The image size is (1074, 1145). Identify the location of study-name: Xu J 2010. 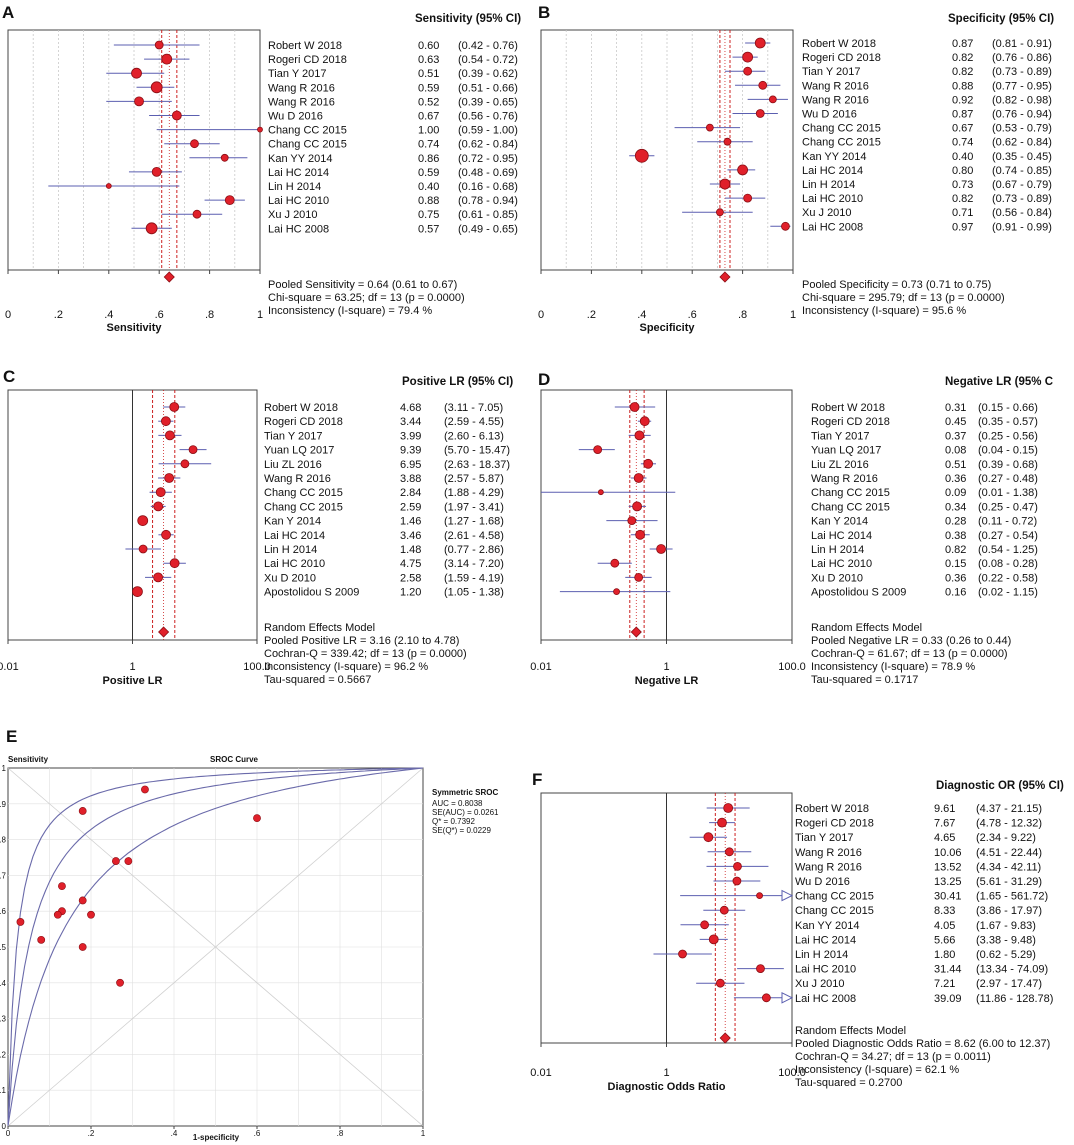
(827, 213).